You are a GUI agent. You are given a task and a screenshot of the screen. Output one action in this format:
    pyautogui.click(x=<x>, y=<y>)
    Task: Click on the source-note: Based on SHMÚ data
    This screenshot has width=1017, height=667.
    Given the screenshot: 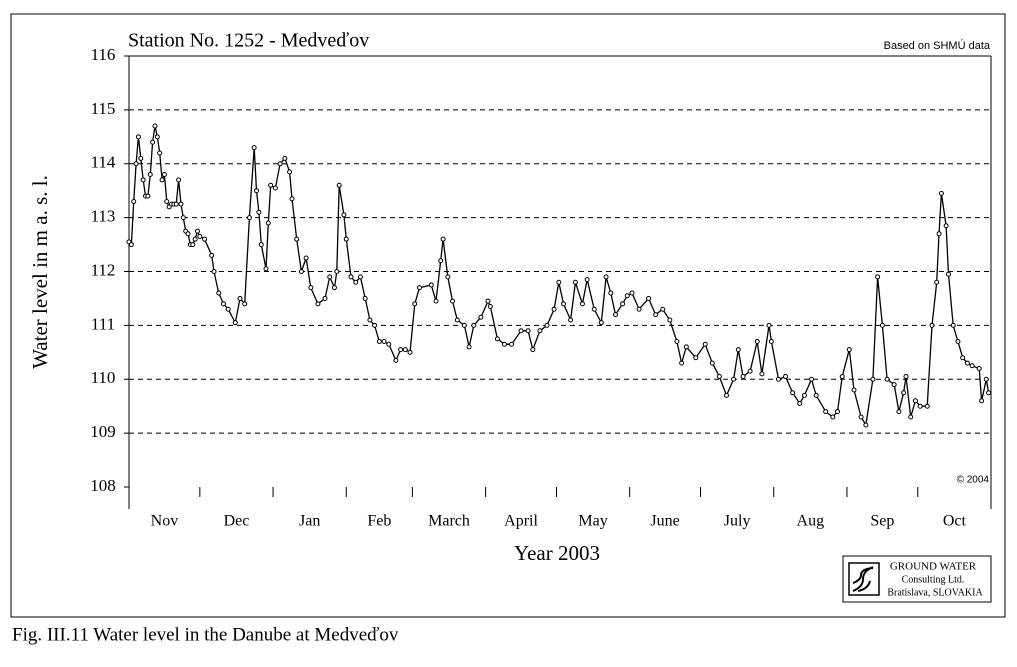 What is the action you would take?
    pyautogui.click(x=937, y=45)
    